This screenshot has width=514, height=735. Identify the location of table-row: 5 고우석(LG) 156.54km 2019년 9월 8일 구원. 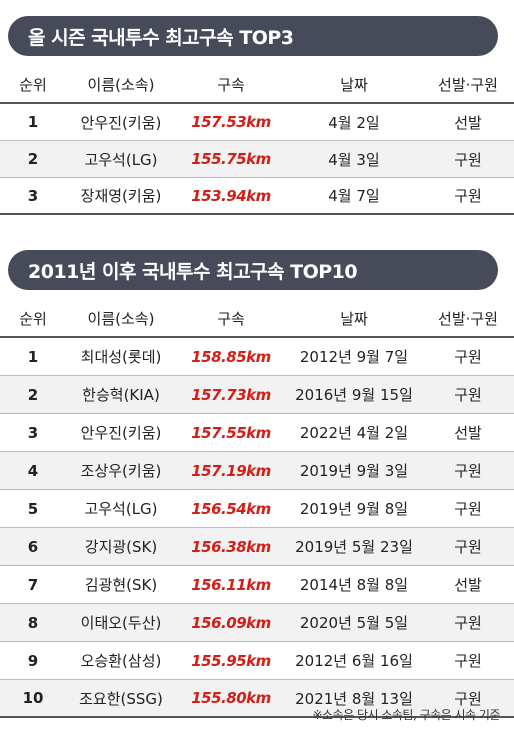
(257, 509).